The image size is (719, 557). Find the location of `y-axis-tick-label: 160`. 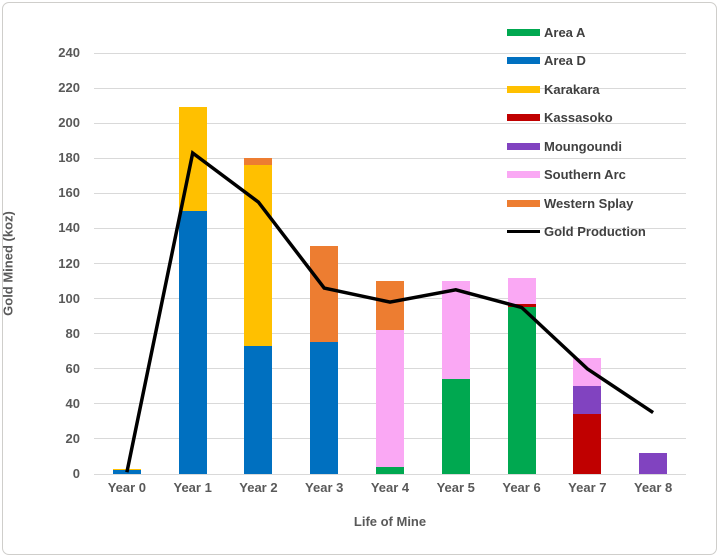

y-axis-tick-label: 160 is located at coordinates (69, 193).